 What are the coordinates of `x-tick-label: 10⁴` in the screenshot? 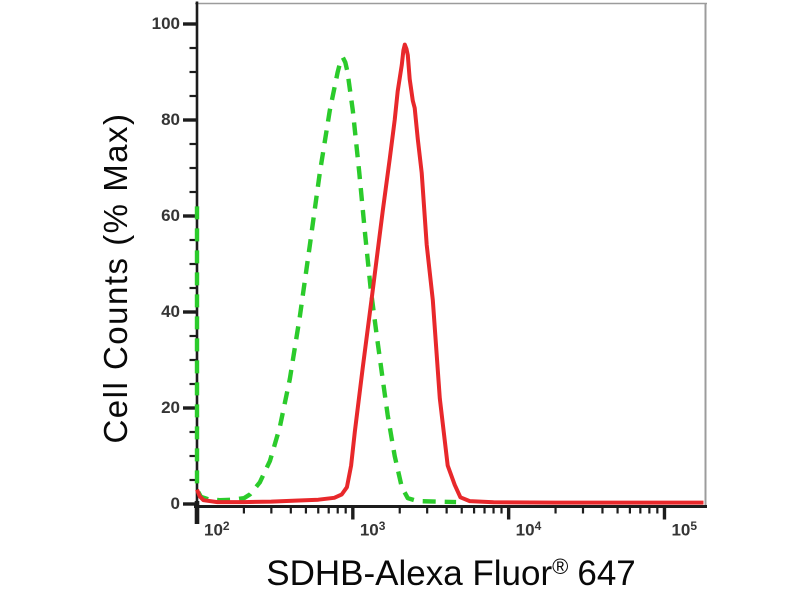 It's located at (528, 529).